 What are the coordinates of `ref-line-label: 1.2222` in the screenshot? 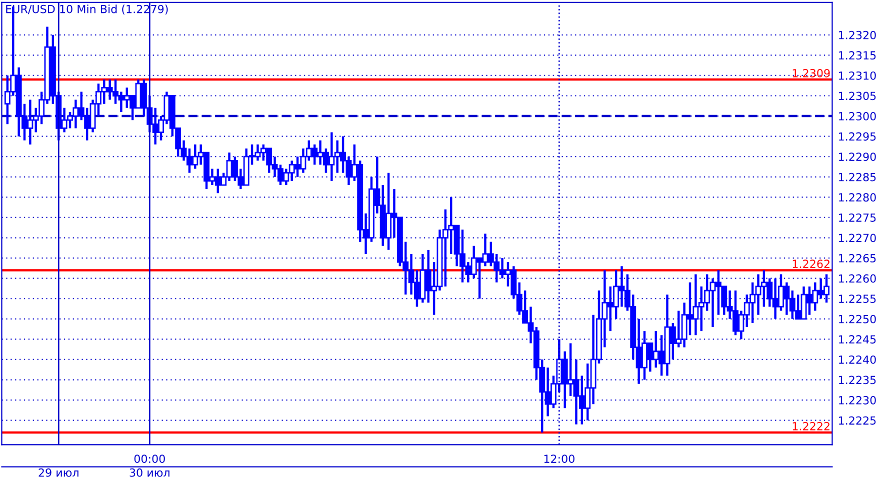 It's located at (811, 426).